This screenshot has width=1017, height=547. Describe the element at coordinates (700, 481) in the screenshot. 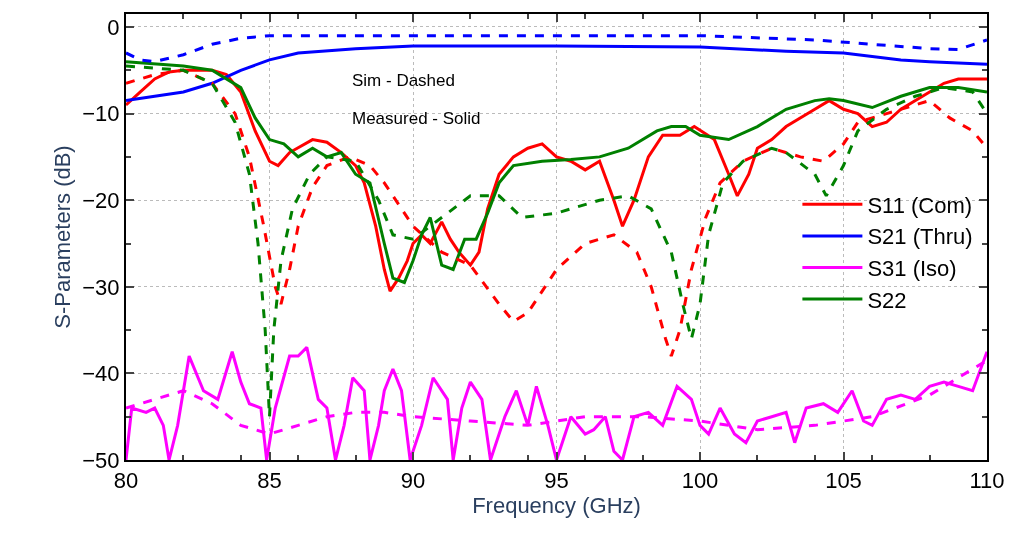

I see `x-tick-label: 100` at that location.